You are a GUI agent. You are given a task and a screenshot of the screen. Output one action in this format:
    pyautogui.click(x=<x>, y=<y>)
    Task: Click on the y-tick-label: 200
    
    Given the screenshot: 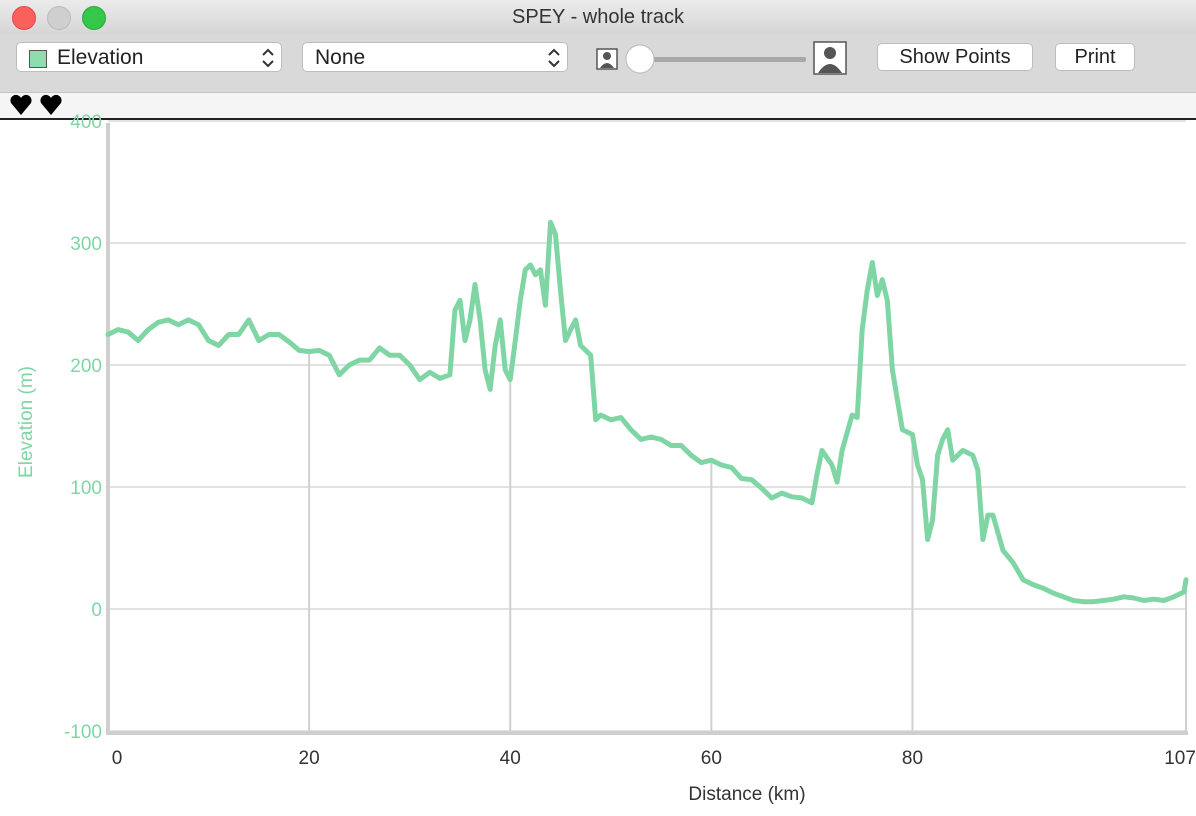 What is the action you would take?
    pyautogui.click(x=86, y=366)
    